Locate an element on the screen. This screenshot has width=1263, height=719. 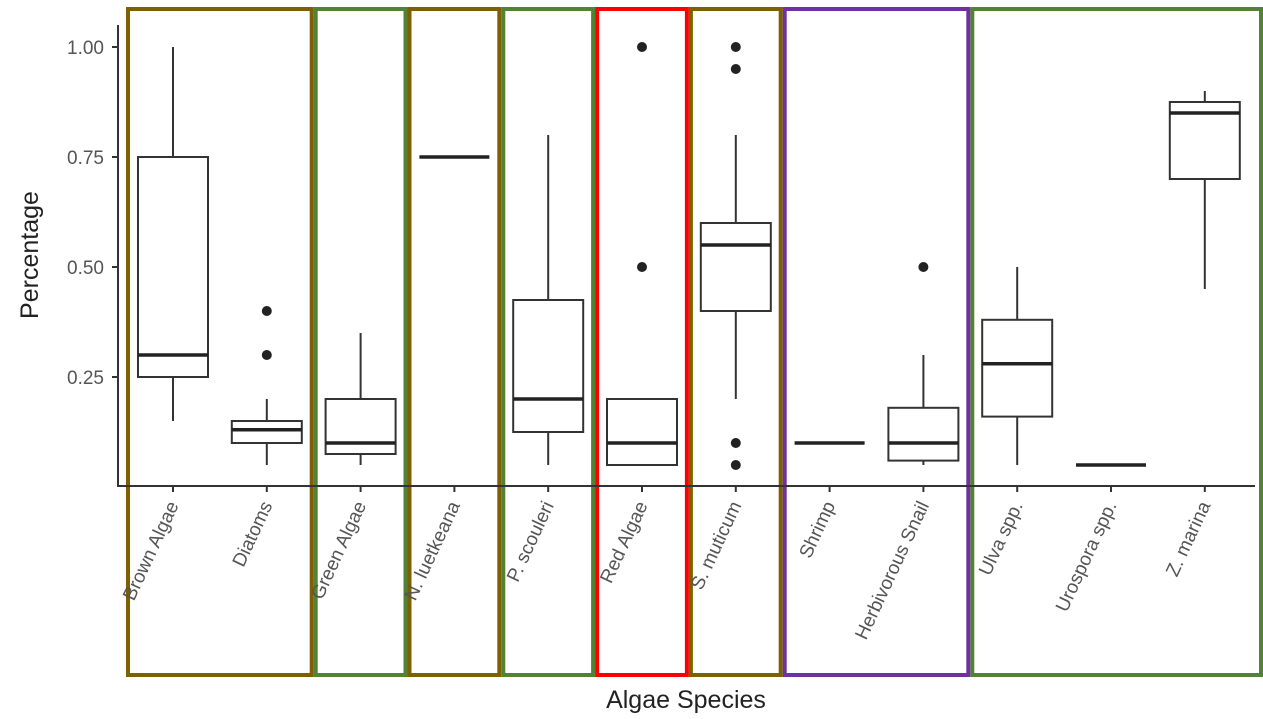
box-z-marina is located at coordinates (1204, 190).